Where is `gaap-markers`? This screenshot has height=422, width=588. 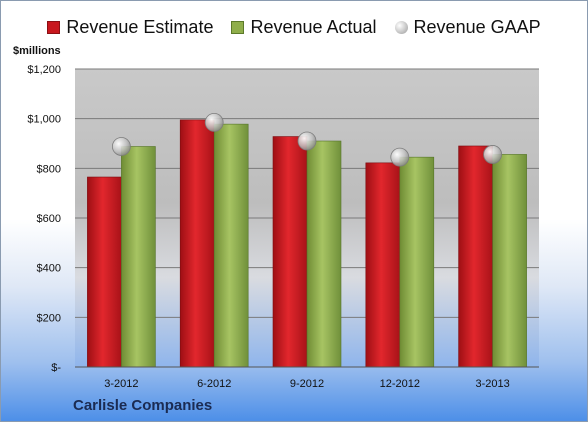 gaap-markers is located at coordinates (307, 139).